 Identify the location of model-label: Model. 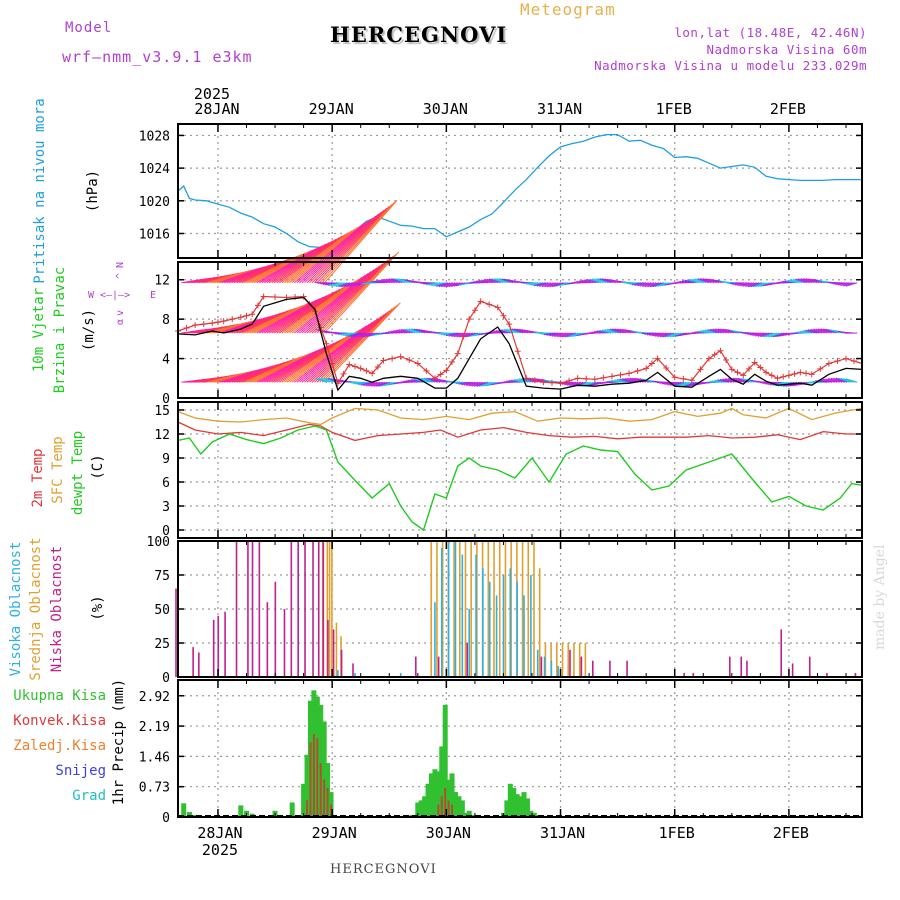
(89, 28).